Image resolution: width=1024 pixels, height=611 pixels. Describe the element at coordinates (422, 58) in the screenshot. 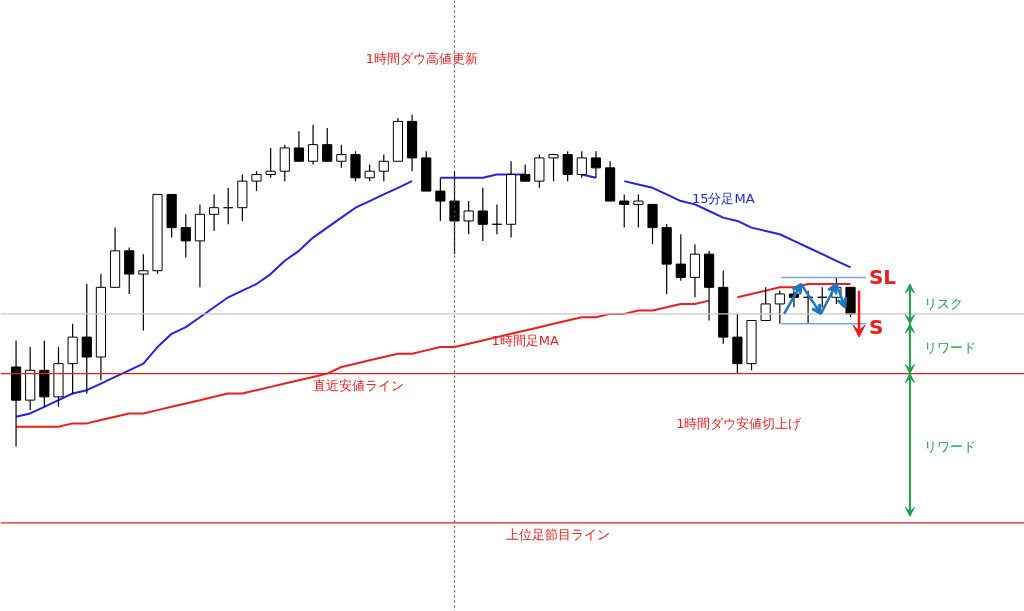

I see `text: 1時間ダウ高値更新` at that location.